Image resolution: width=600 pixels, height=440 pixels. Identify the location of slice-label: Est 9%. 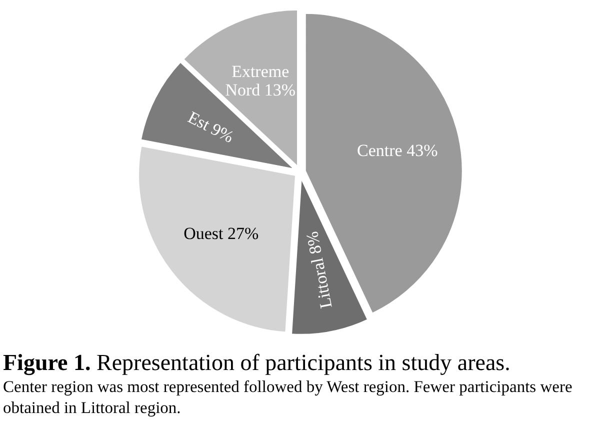
(210, 127).